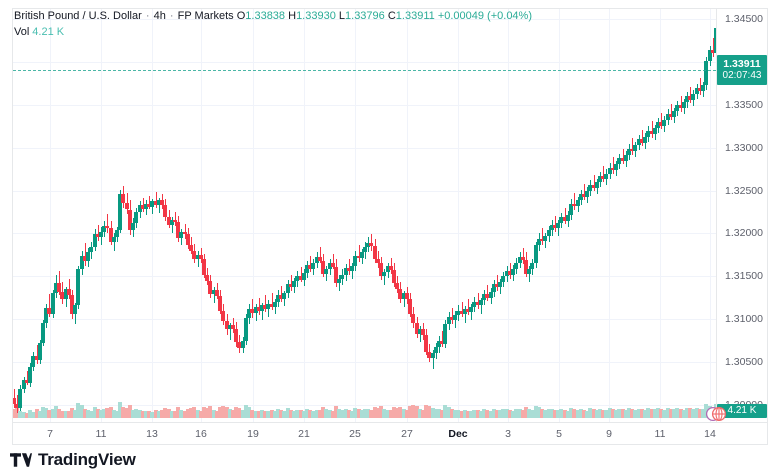 The height and width of the screenshot is (470, 780). I want to click on globe-clock-icon, so click(716, 416).